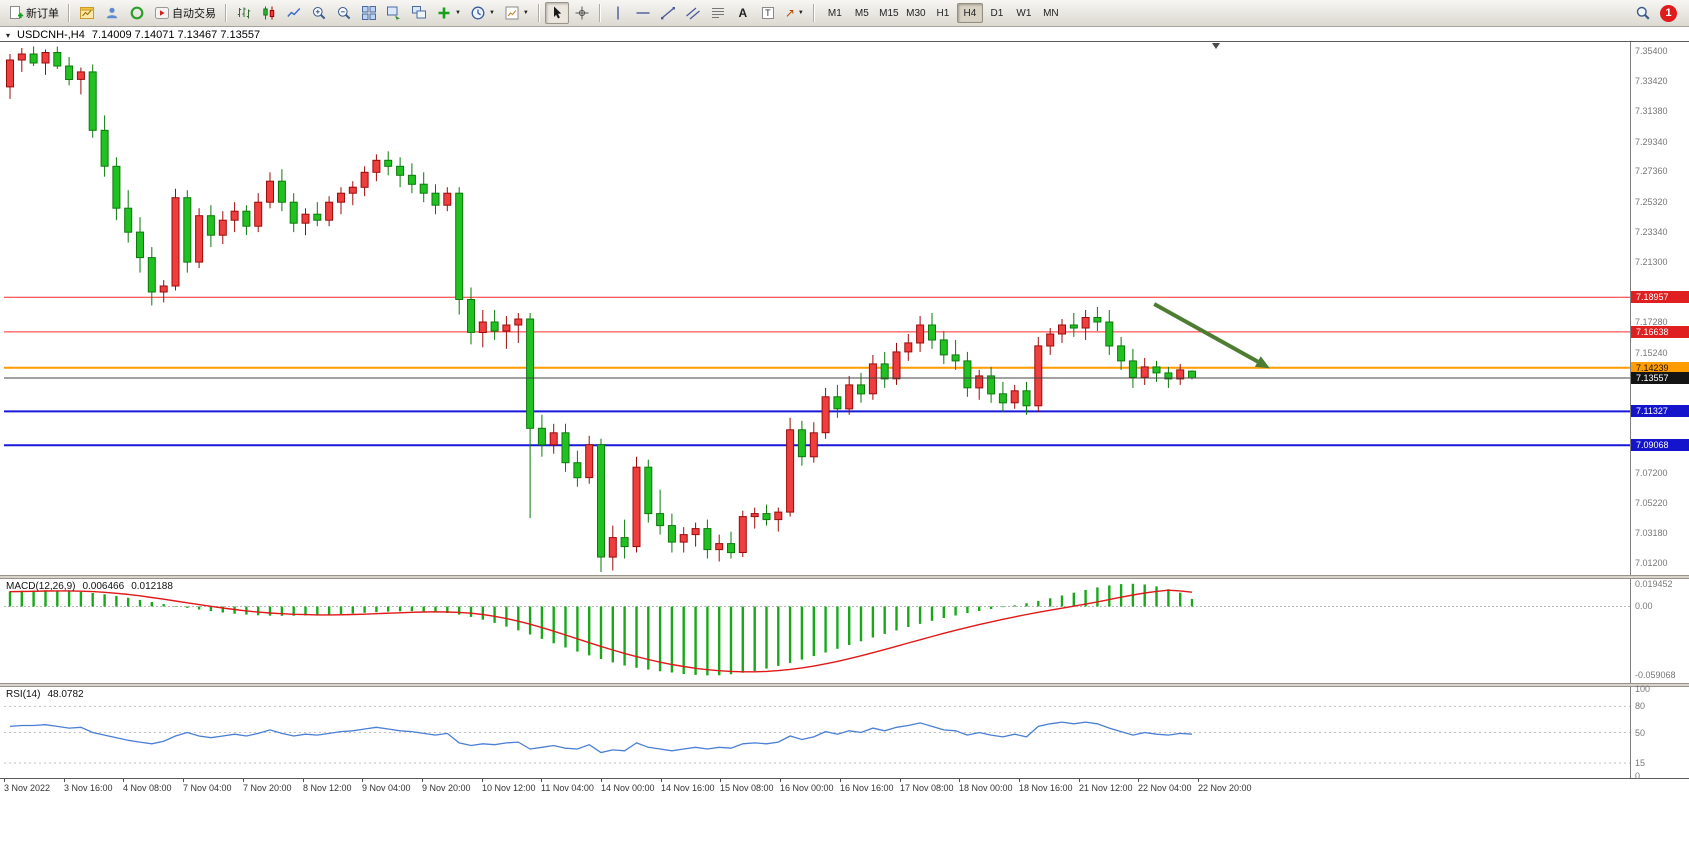 The height and width of the screenshot is (861, 1689). Describe the element at coordinates (601, 737) in the screenshot. I see `rsi-line` at that location.